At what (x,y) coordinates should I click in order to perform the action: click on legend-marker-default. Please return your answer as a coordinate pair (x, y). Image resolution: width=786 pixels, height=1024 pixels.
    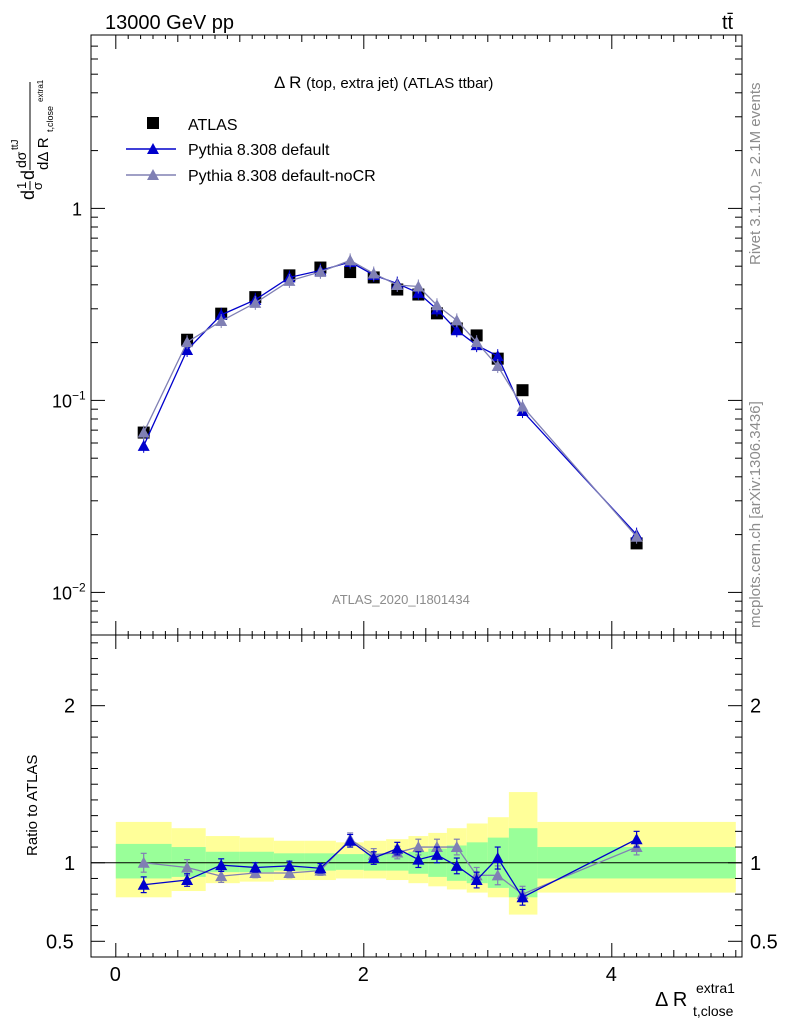
    Looking at the image, I should click on (153, 148).